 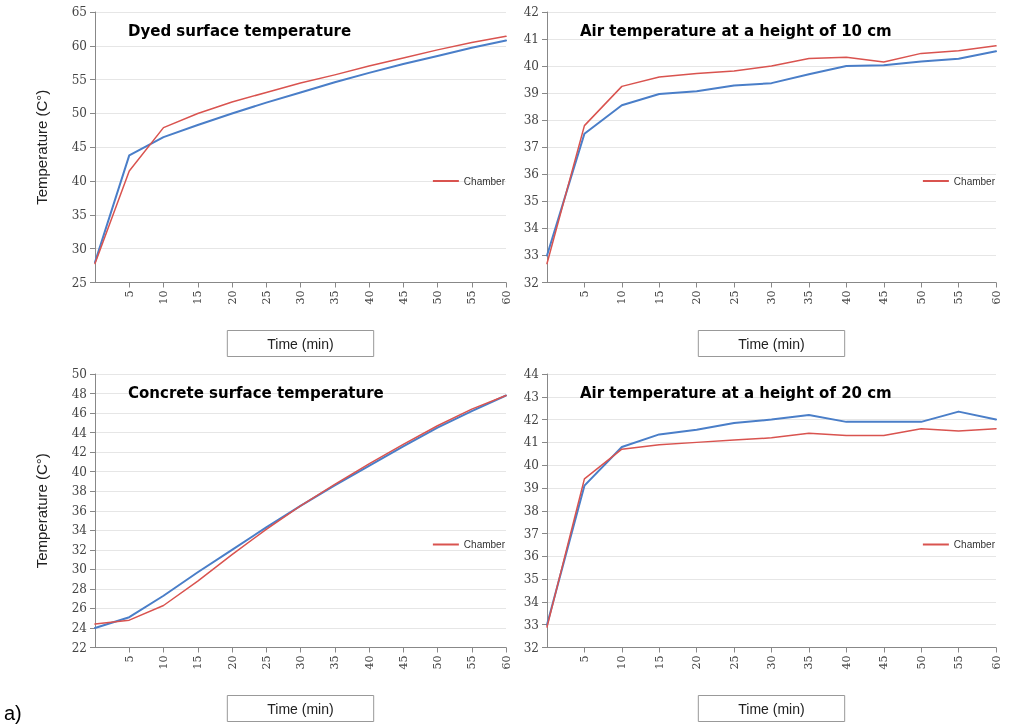 I want to click on y-tick-label: 55, so click(x=79, y=79).